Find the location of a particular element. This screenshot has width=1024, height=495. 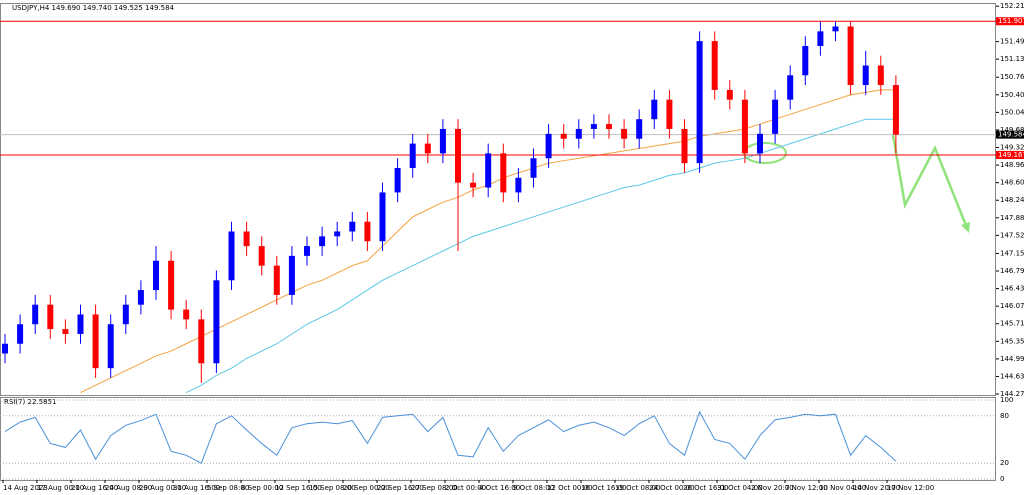

x-tick-label: 27 Sep 08:00 is located at coordinates (434, 488).